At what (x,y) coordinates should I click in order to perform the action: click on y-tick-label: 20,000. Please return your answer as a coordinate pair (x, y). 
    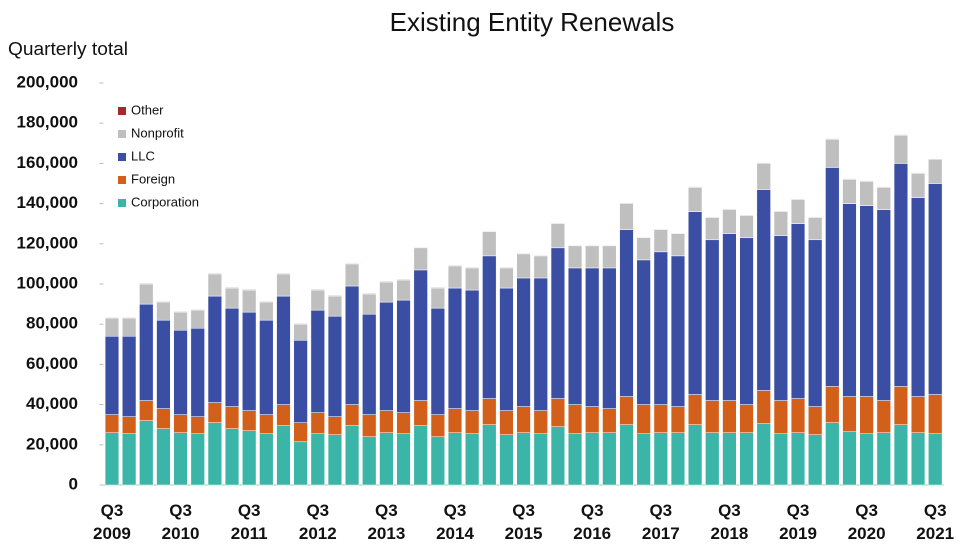
    Looking at the image, I should click on (52, 443).